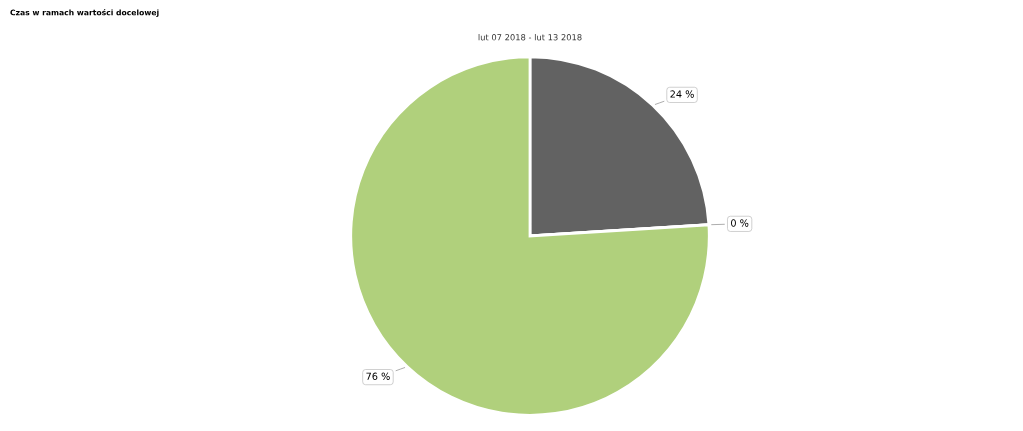  I want to click on text: 0 %, so click(740, 223).